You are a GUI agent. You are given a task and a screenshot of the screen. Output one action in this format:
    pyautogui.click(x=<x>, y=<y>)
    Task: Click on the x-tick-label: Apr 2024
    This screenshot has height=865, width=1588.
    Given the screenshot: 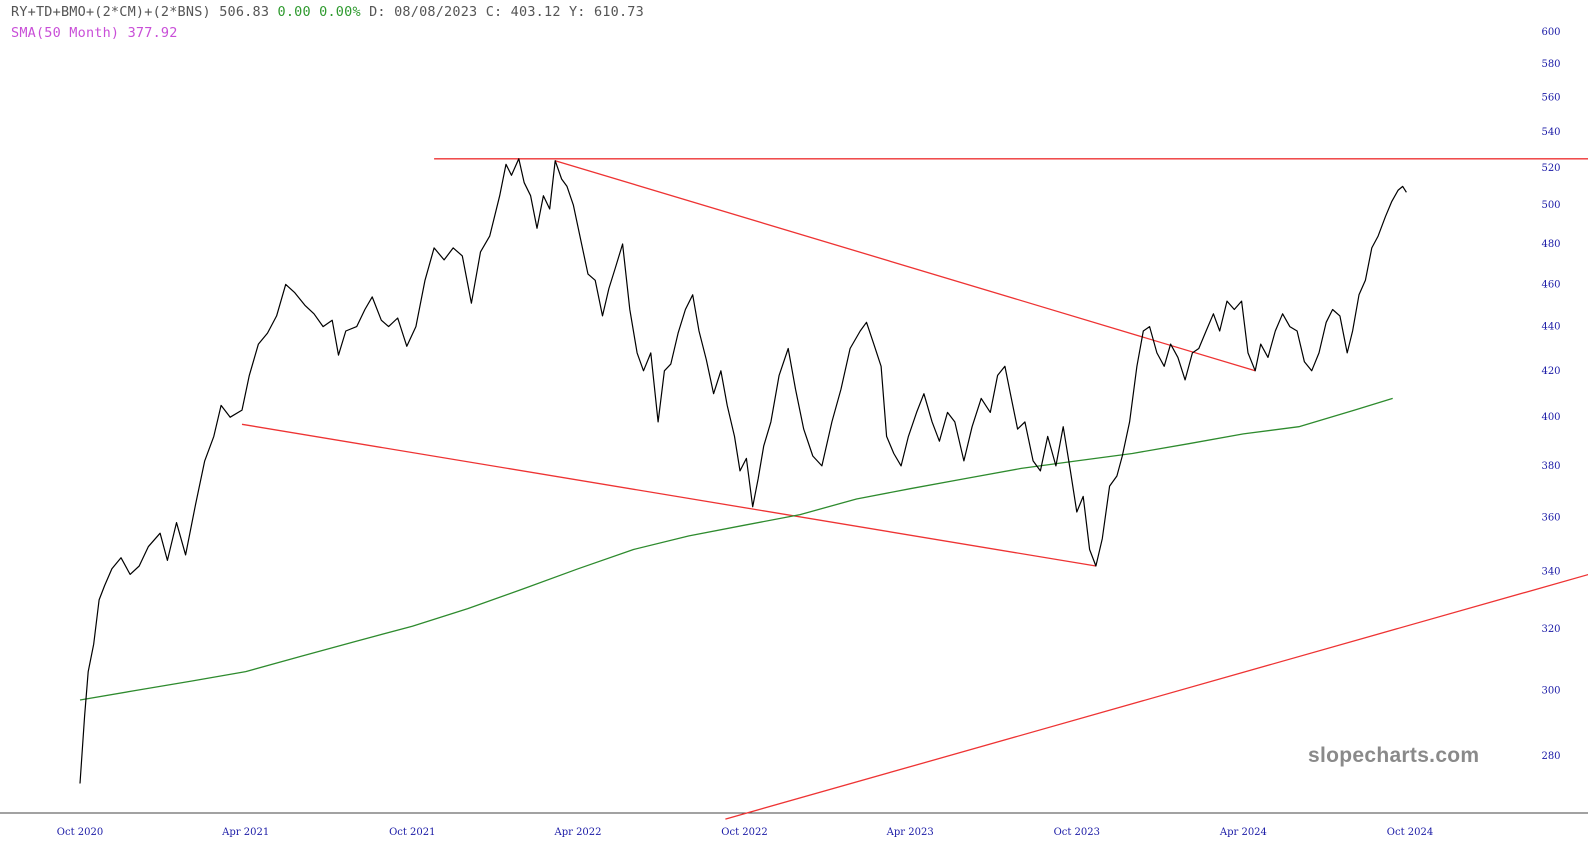 What is the action you would take?
    pyautogui.click(x=1243, y=832)
    